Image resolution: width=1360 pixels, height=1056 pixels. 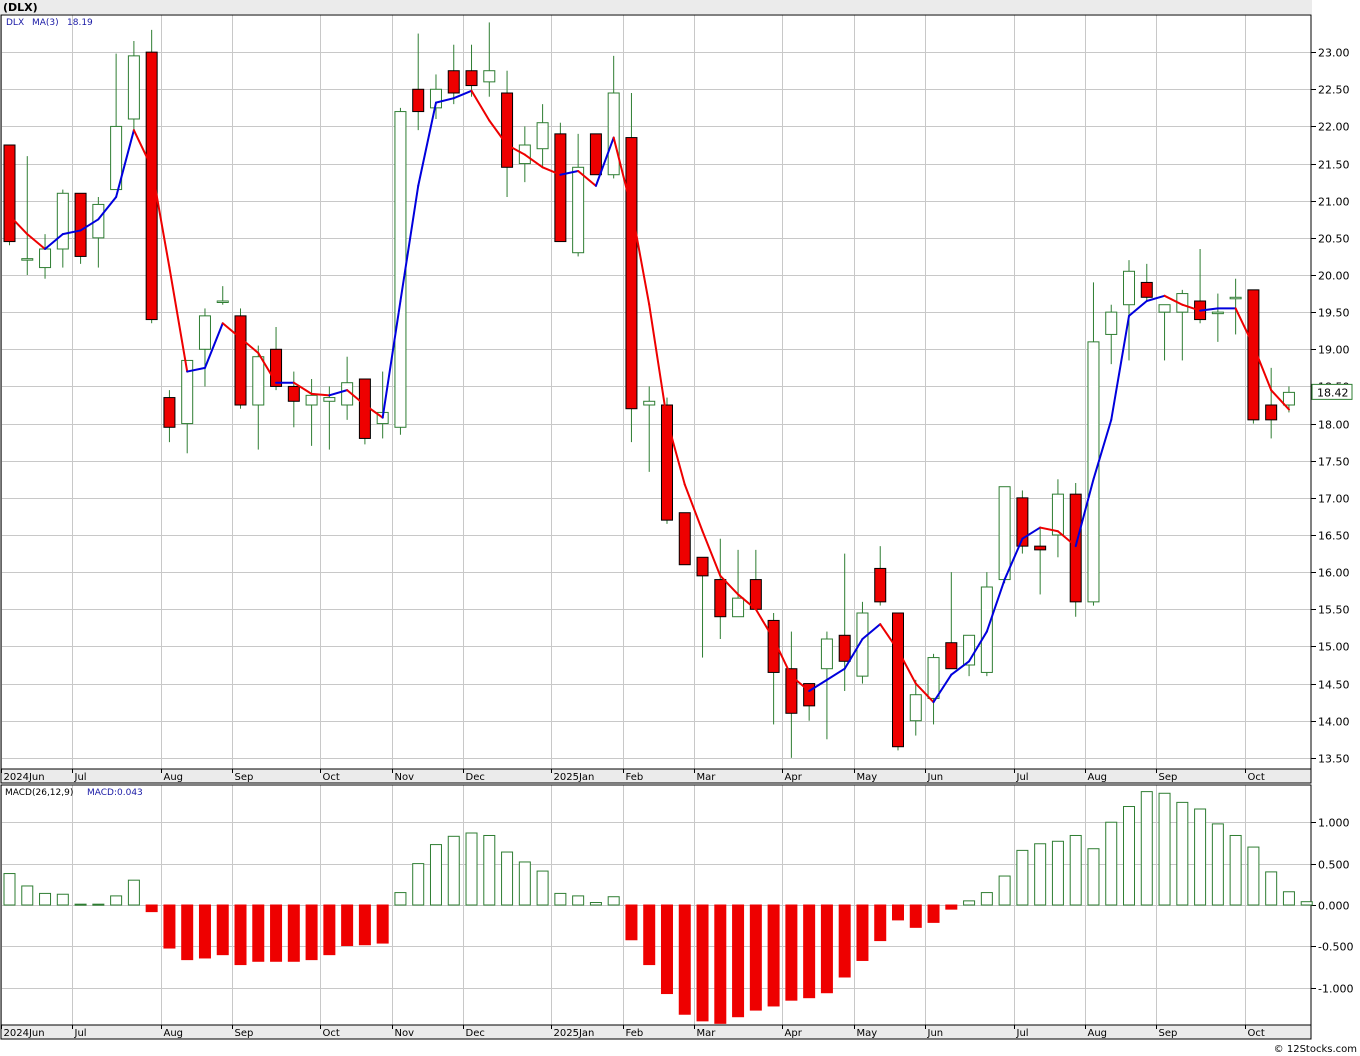 I want to click on price-x-band, so click(x=656, y=776).